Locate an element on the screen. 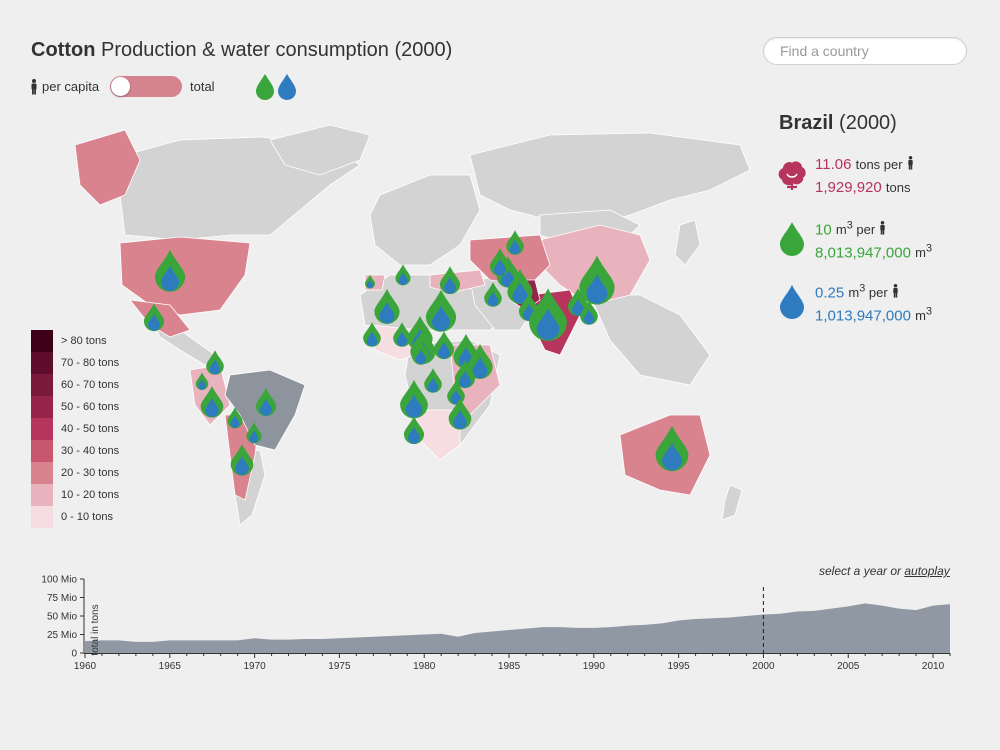 This screenshot has width=1000, height=750. blue-water-total-unit: m is located at coordinates (920, 316).